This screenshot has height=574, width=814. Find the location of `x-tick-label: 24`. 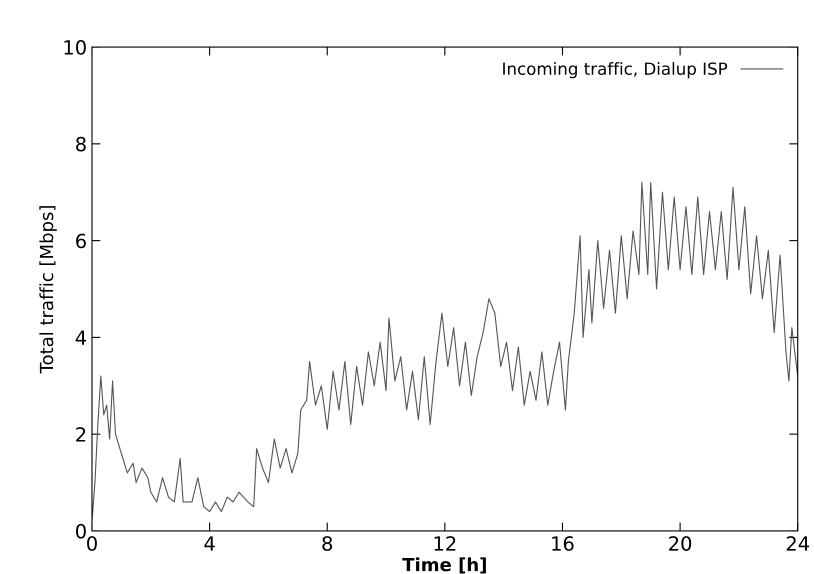

x-tick-label: 24 is located at coordinates (797, 543).